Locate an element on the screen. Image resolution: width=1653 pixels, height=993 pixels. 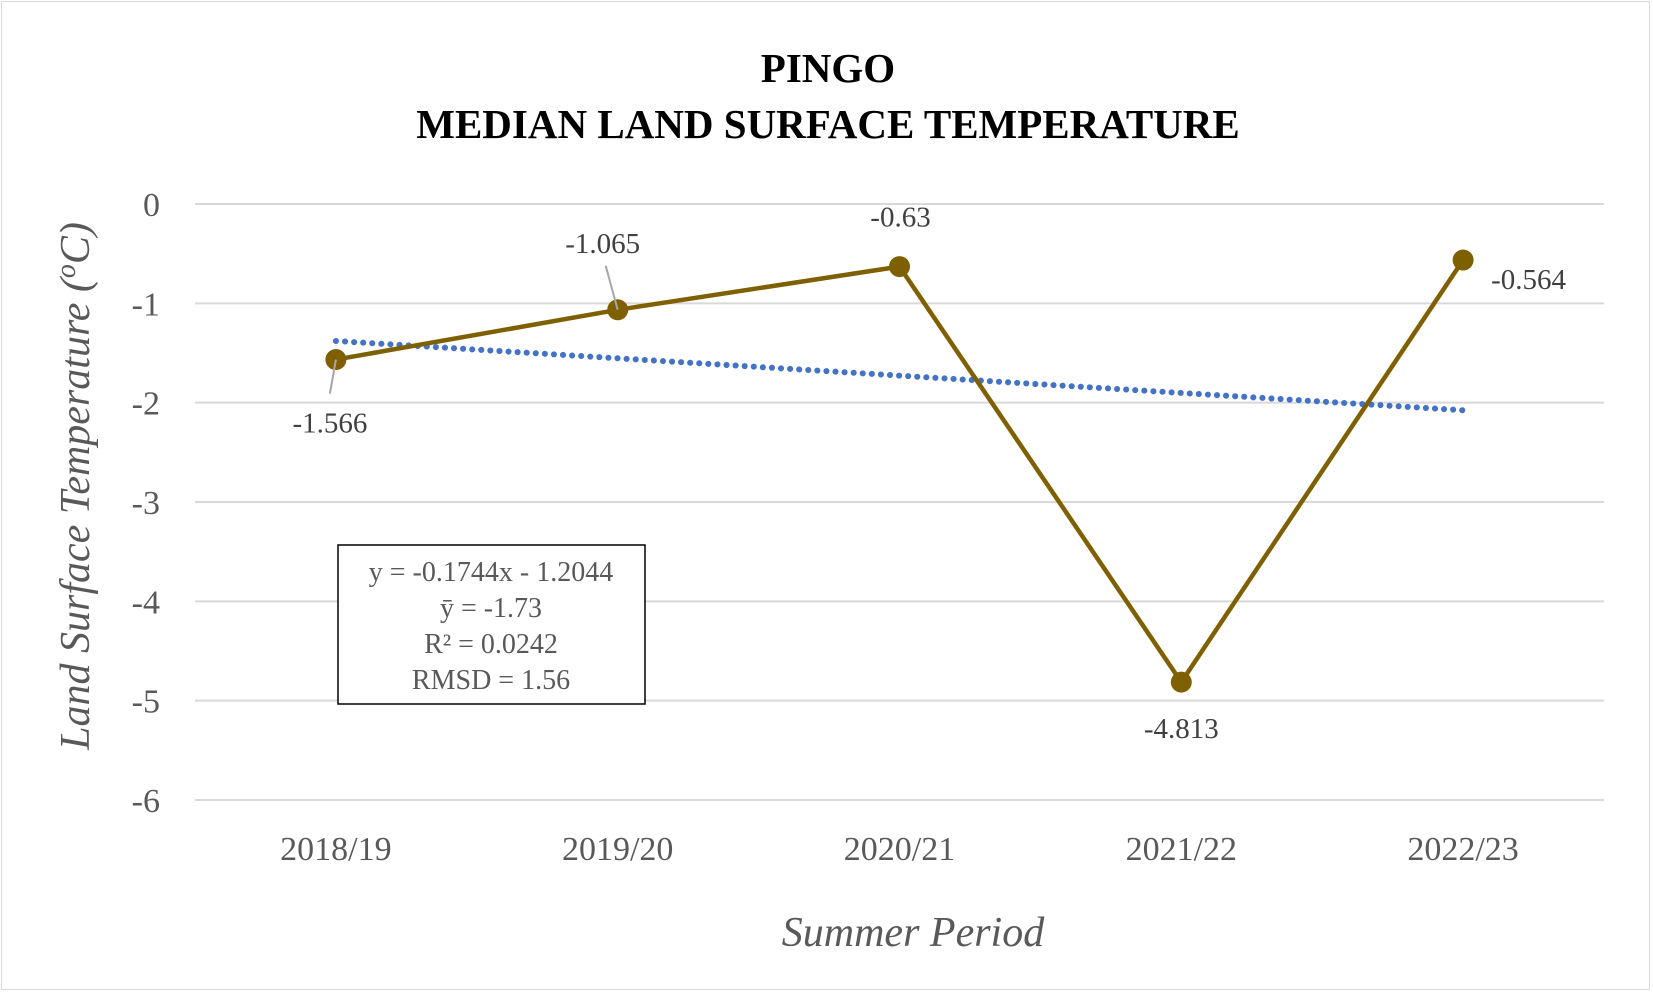
stats-mean: ȳ = -1.73 is located at coordinates (491, 608).